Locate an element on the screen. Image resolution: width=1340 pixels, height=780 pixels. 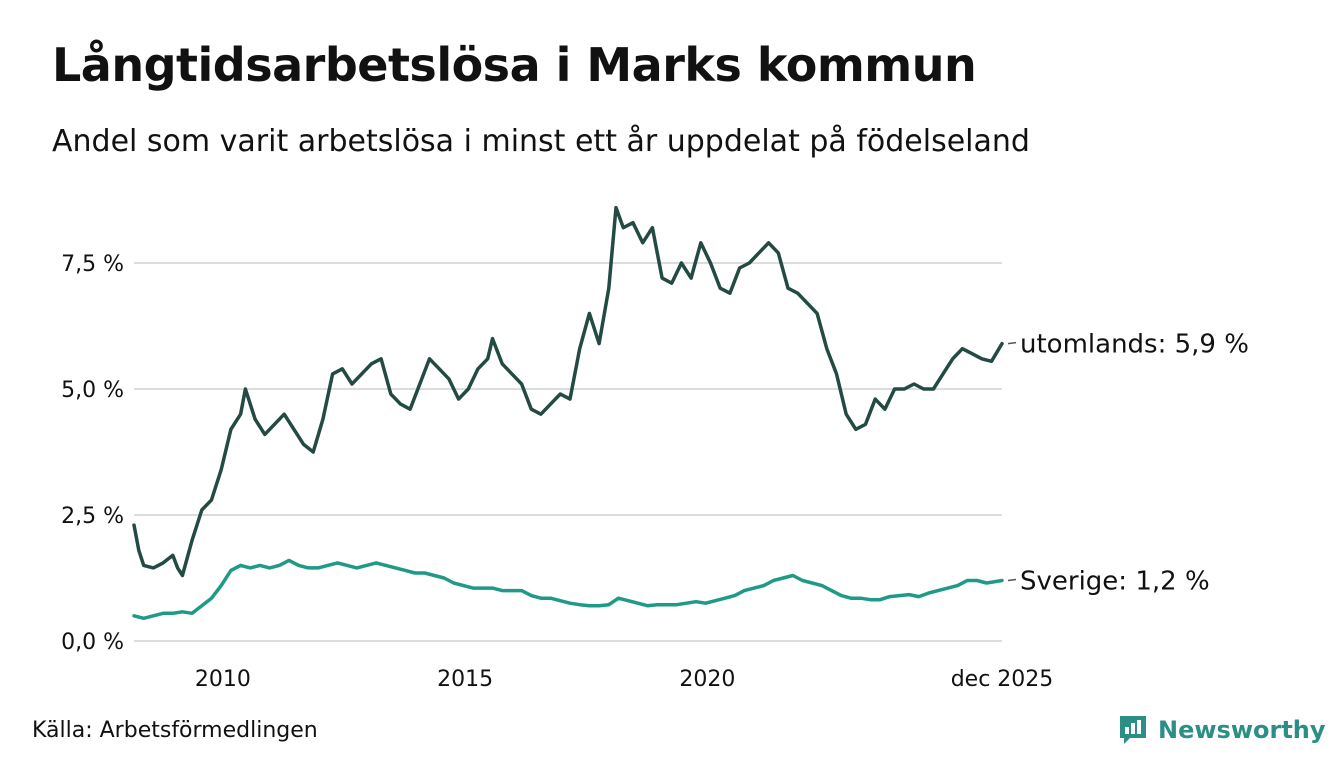
y-axis-tick-labels: 0,0 % 2,5 % 5,0 % 7,5 % is located at coordinates (92, 453).